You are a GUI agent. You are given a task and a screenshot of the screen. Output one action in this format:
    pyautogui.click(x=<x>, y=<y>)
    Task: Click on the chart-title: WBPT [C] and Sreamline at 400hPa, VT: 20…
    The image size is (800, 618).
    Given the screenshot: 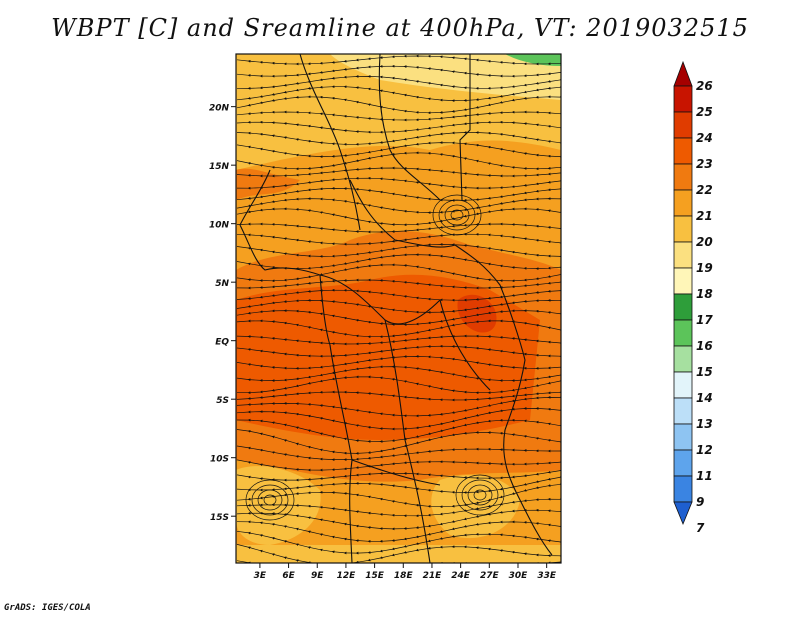 What is the action you would take?
    pyautogui.click(x=400, y=28)
    